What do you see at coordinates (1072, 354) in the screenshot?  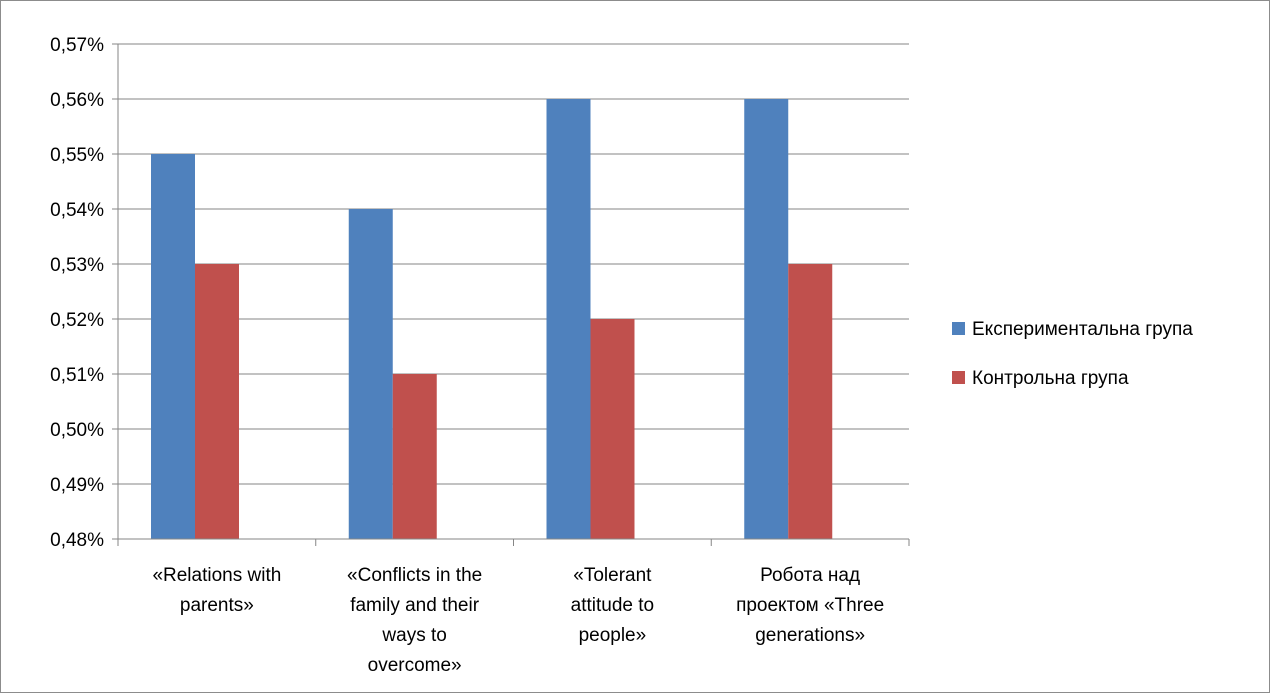 I see `legend: Експериментальна група Контрольна група` at bounding box center [1072, 354].